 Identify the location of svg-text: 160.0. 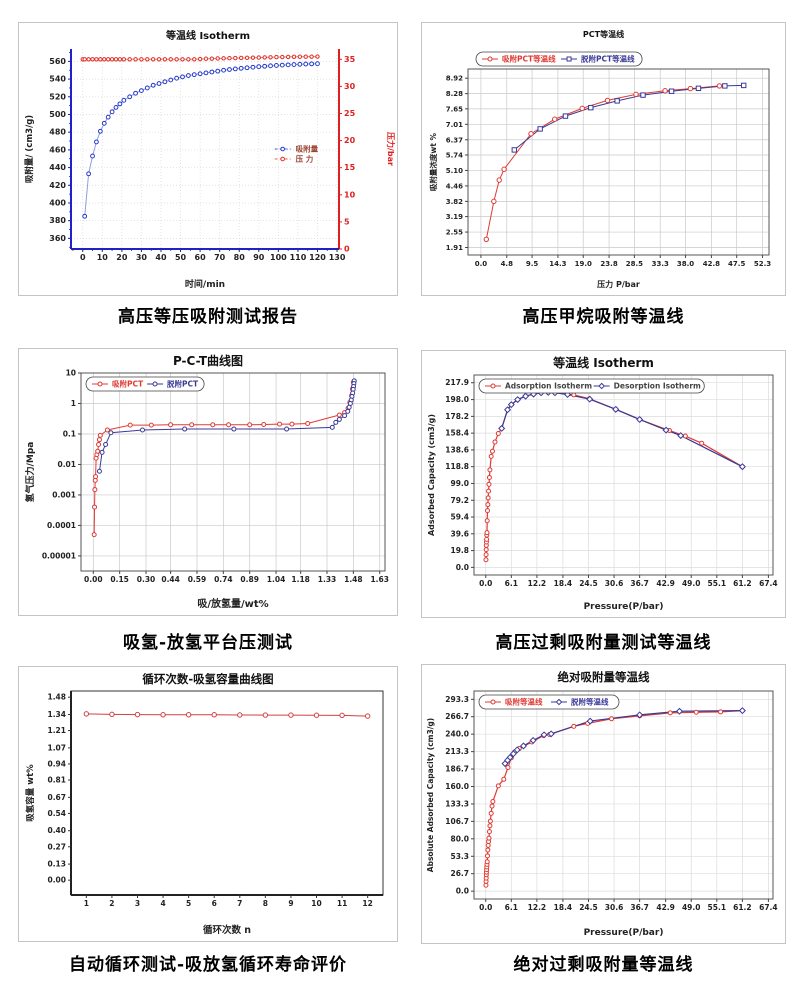
(457, 786).